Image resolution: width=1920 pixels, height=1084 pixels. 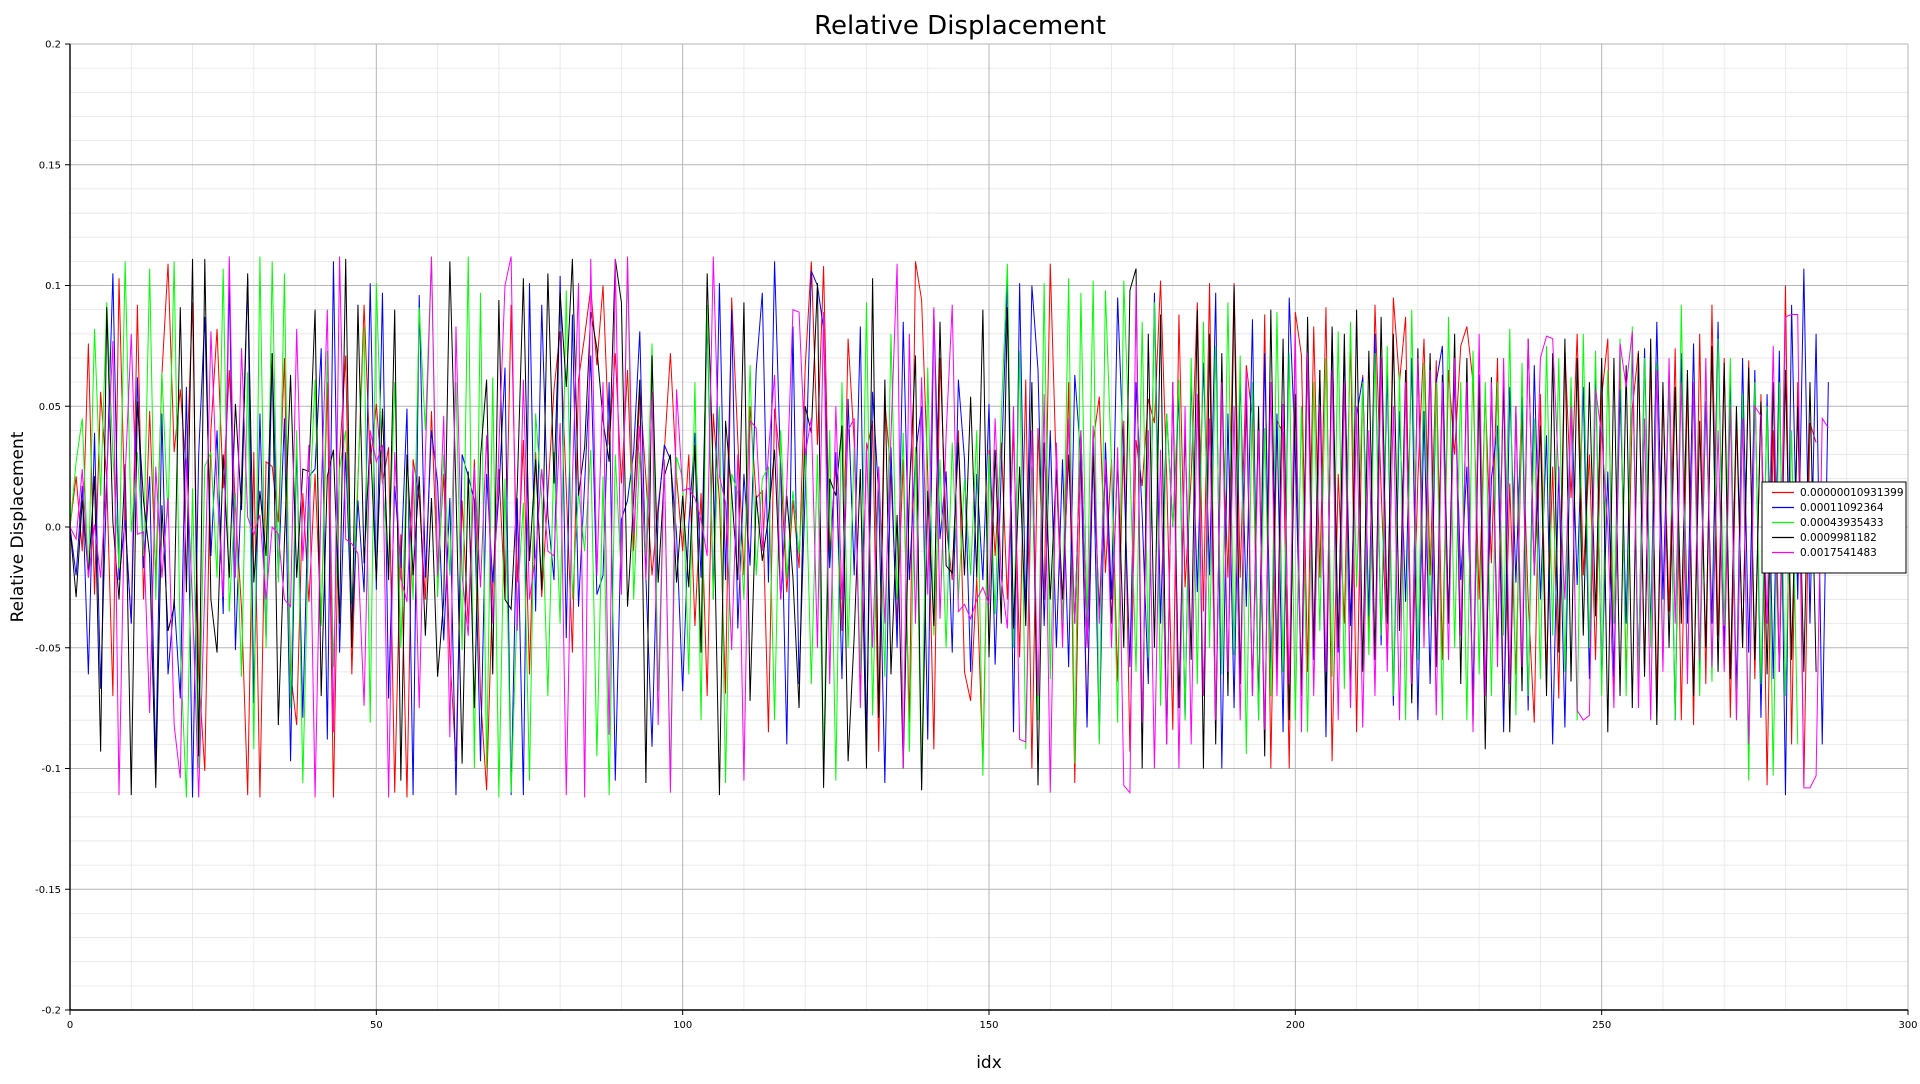 I want to click on x-tick-label: 250, so click(x=1601, y=1025).